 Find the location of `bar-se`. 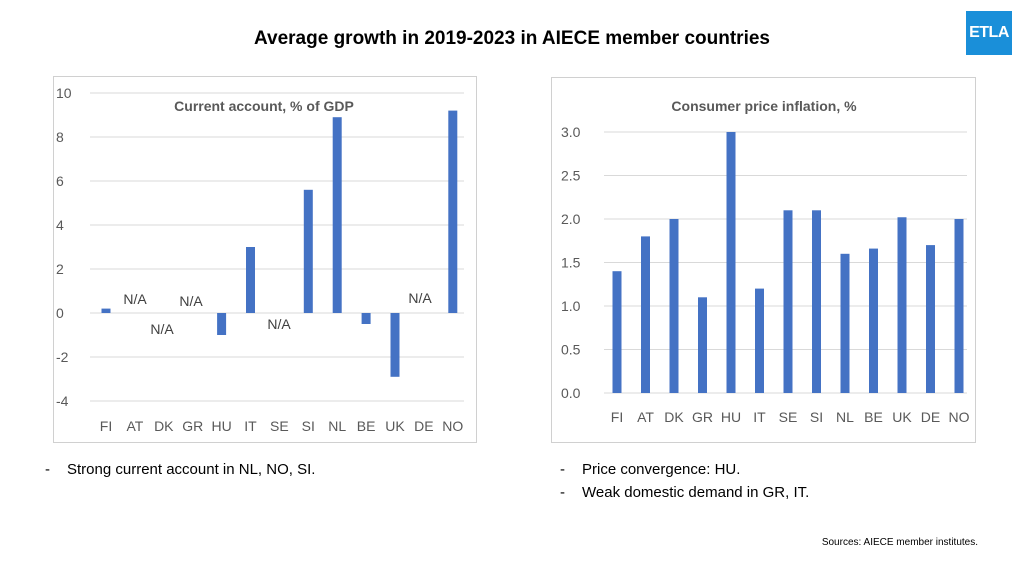

bar-se is located at coordinates (788, 301).